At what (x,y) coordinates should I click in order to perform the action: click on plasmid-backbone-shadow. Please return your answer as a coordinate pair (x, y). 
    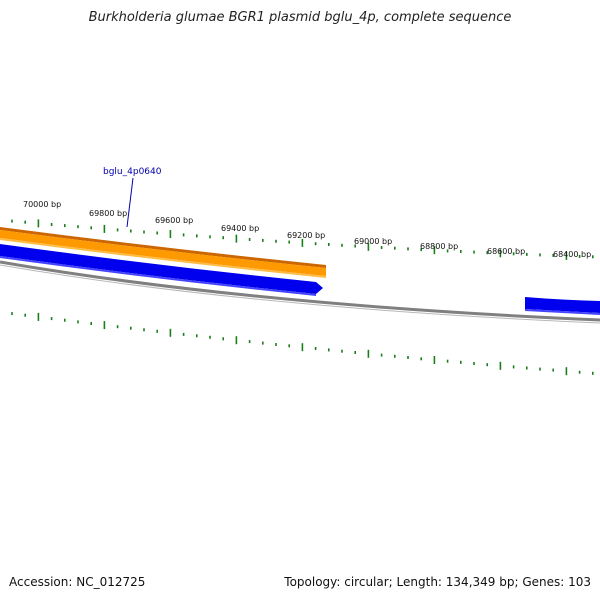
    Looking at the image, I should click on (300, 294).